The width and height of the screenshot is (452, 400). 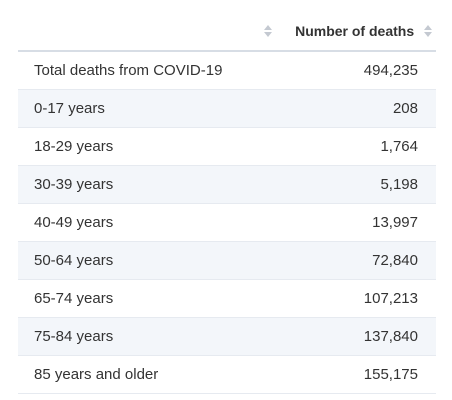 I want to click on table-row: 50-64 years 72,840, so click(x=227, y=260).